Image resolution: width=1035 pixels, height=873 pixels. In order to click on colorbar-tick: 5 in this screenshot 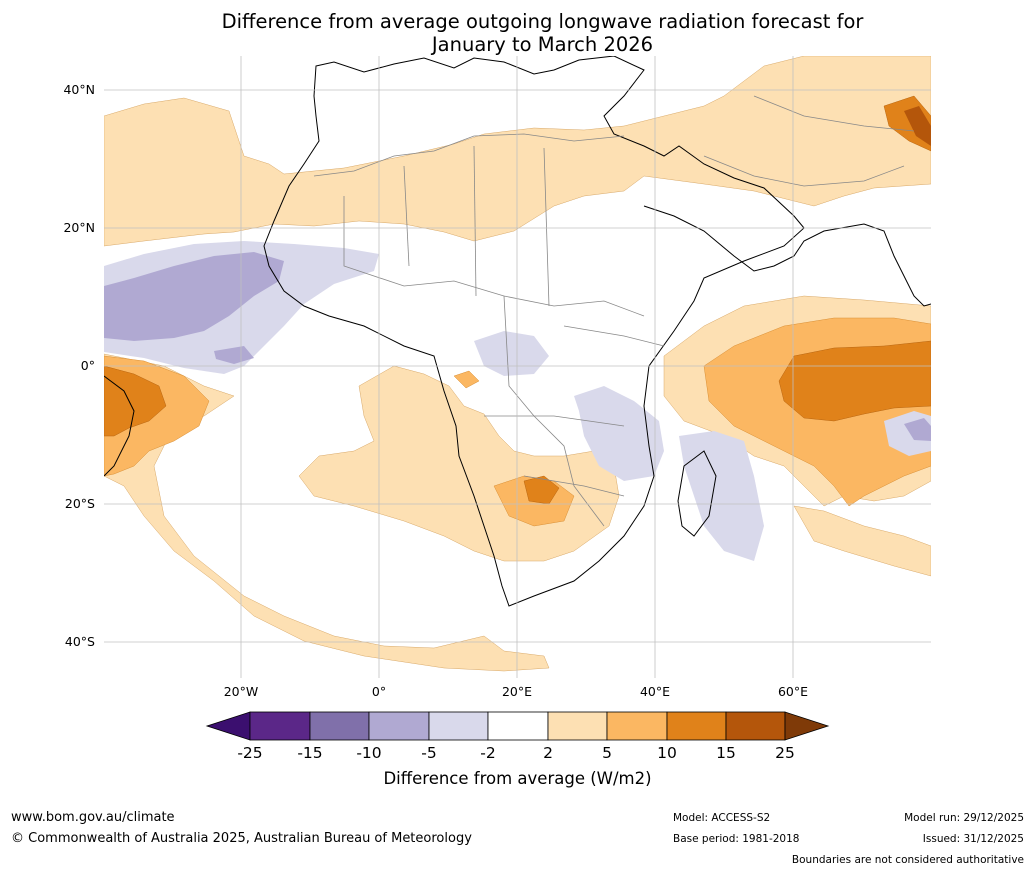, I will do `click(607, 753)`.